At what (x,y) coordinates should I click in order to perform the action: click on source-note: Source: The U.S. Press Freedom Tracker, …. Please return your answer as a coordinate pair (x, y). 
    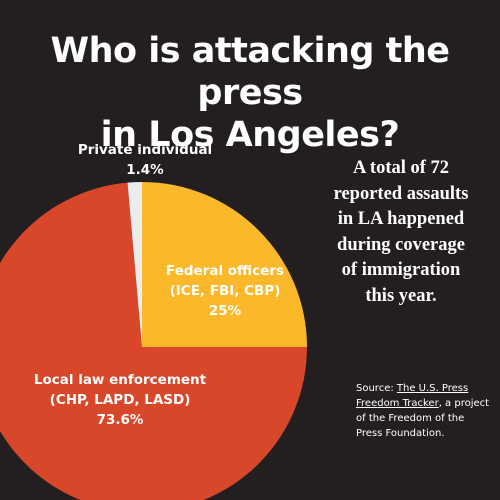
    Looking at the image, I should click on (423, 411).